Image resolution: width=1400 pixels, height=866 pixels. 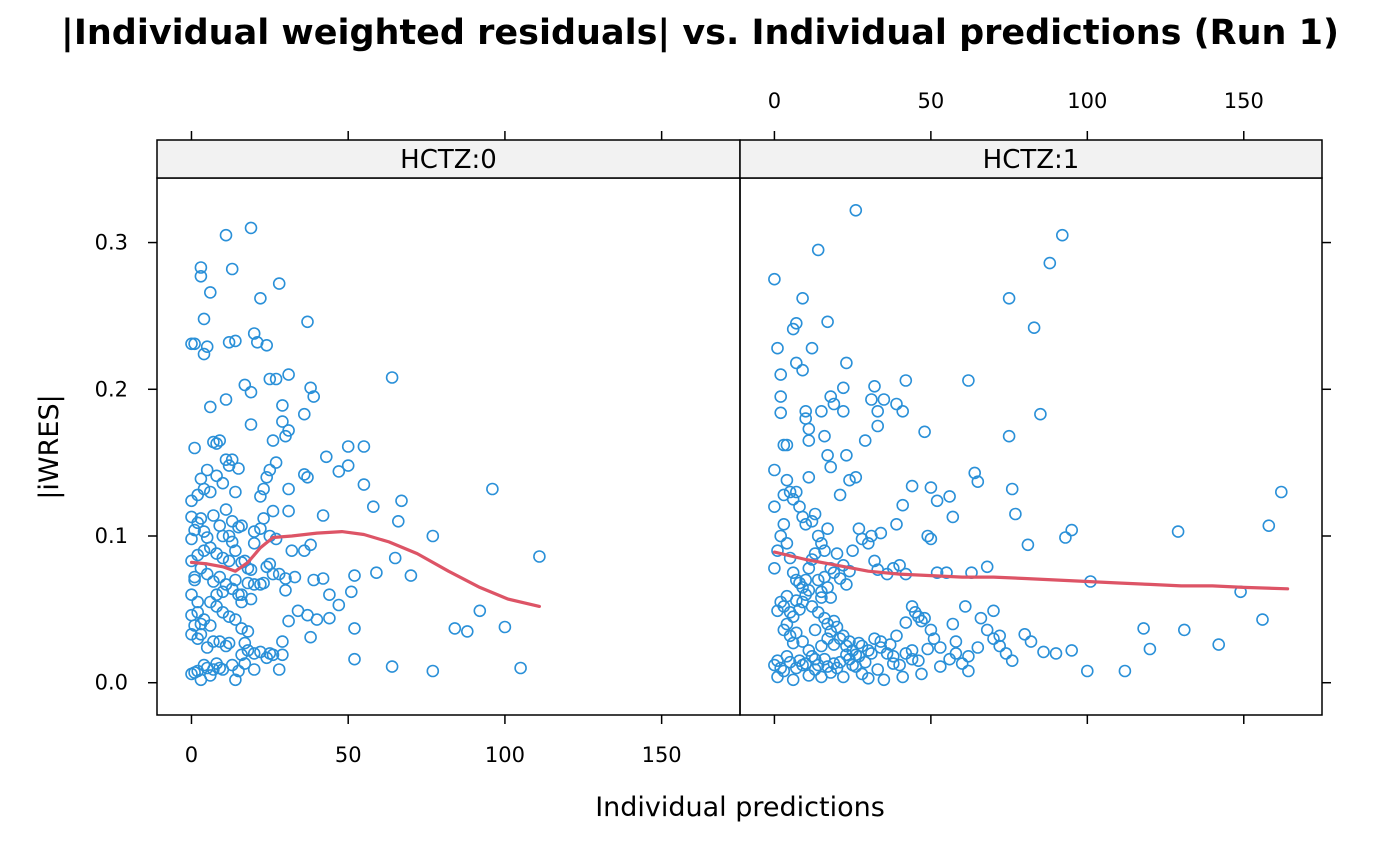 I want to click on strip-label-1: HCTZ:0, so click(x=448, y=160).